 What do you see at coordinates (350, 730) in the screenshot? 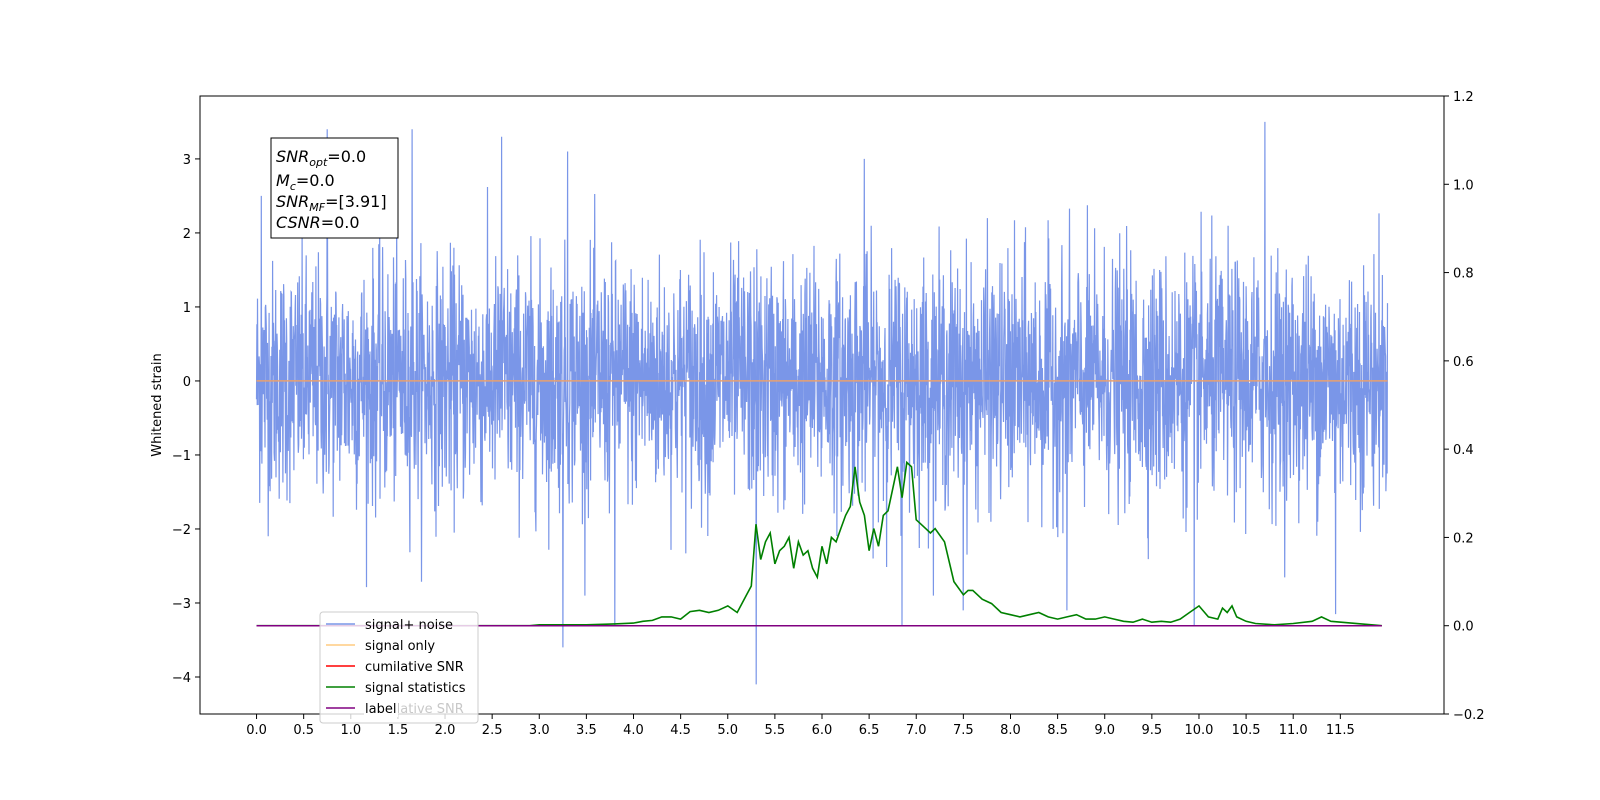
I see `x-tick-label: 1.0` at bounding box center [350, 730].